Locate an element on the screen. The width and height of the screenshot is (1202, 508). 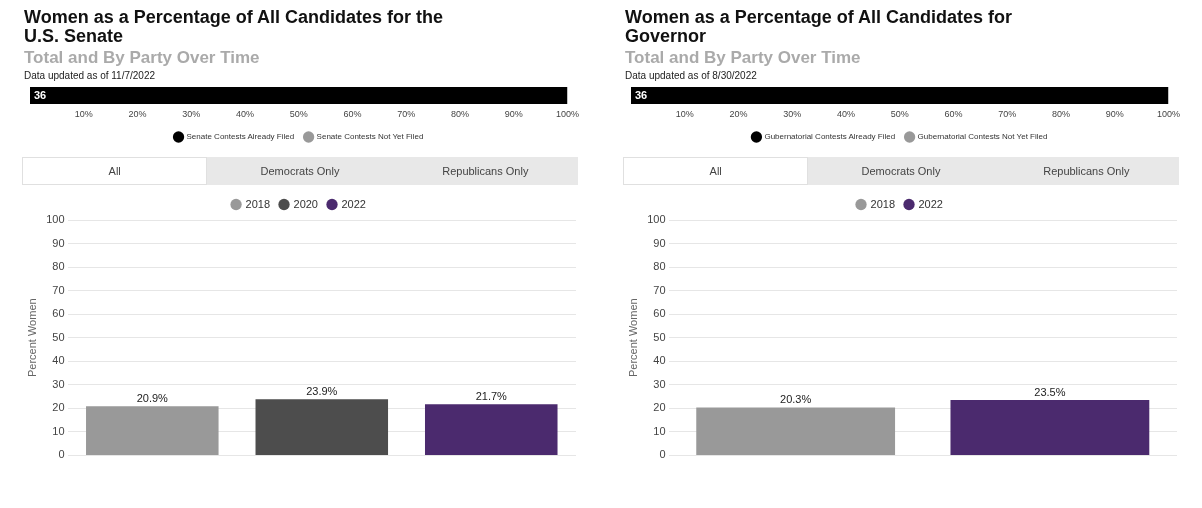
data-label: 21.7% is located at coordinates (491, 395).